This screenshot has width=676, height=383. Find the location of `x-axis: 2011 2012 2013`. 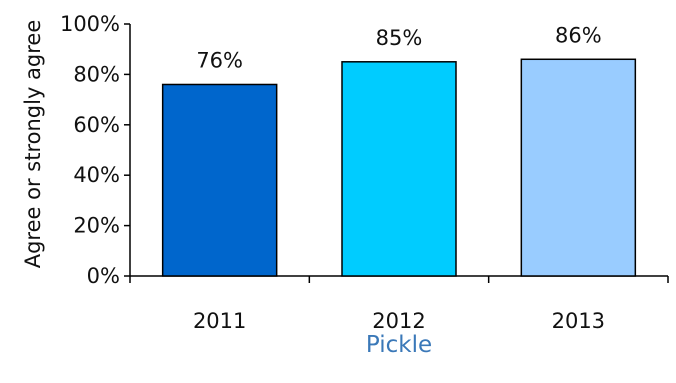

x-axis: 2011 2012 2013 is located at coordinates (399, 304).